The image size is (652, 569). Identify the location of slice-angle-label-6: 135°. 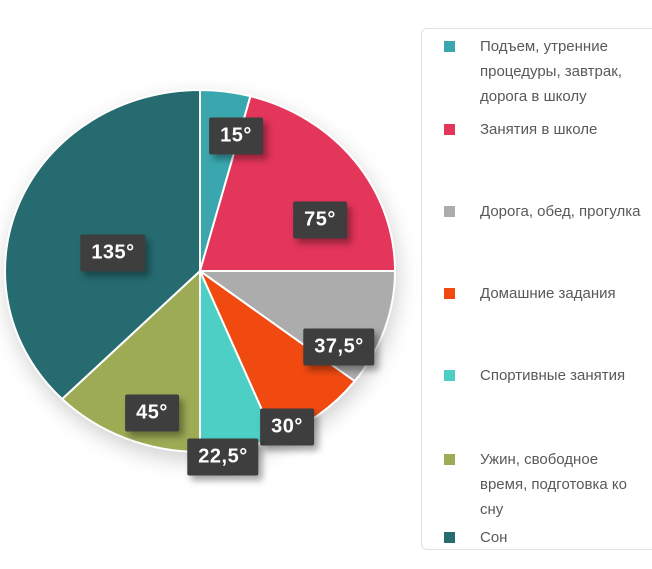
(113, 253).